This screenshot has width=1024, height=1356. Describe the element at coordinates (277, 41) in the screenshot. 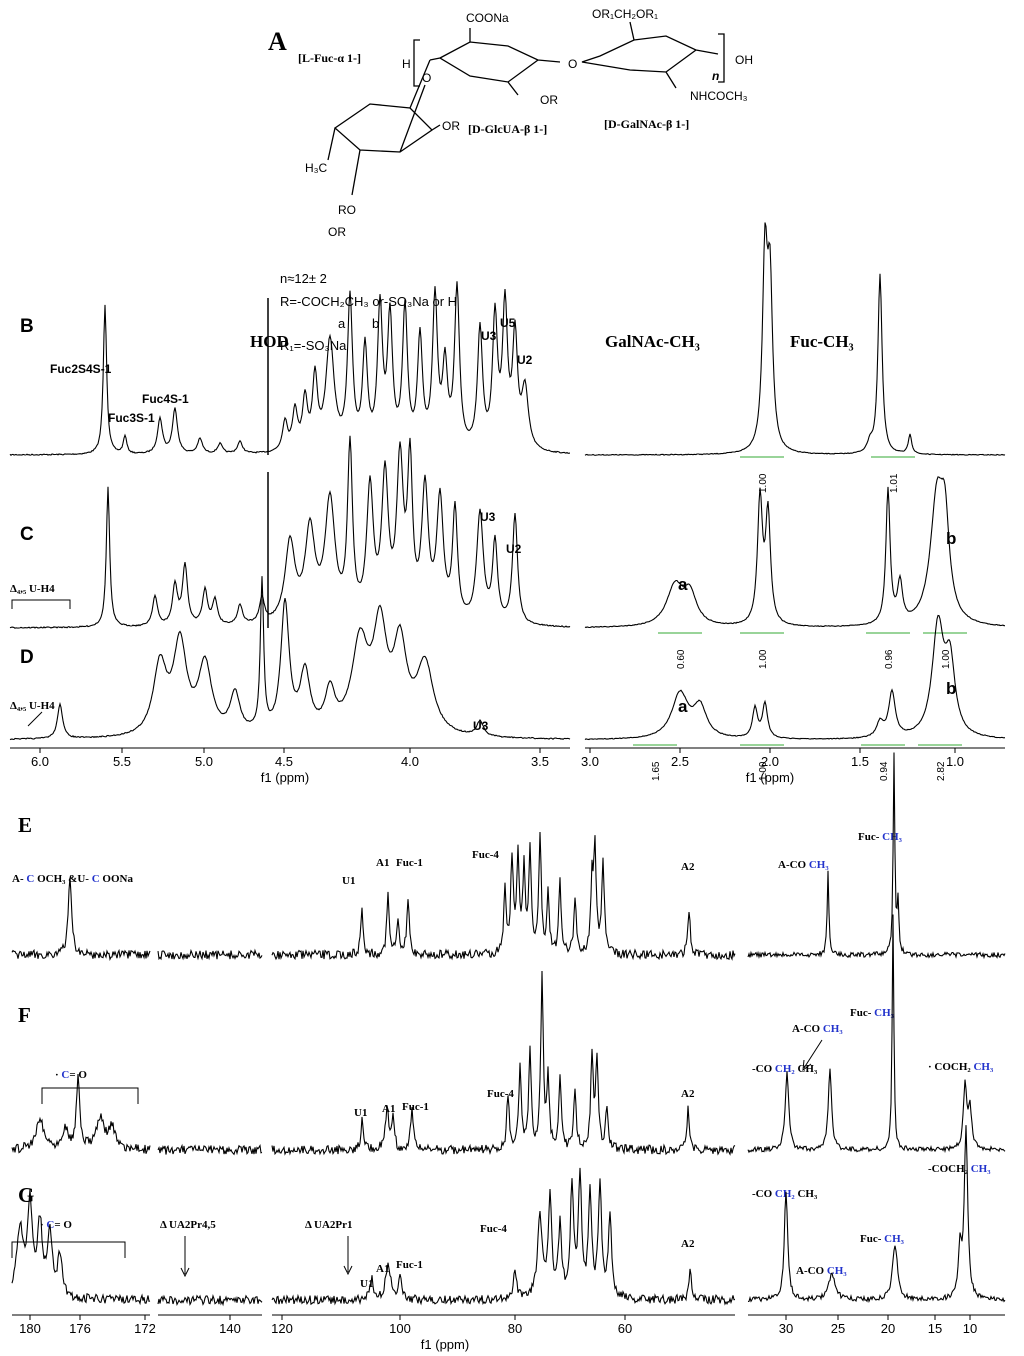

I see `panel-letter: A` at that location.